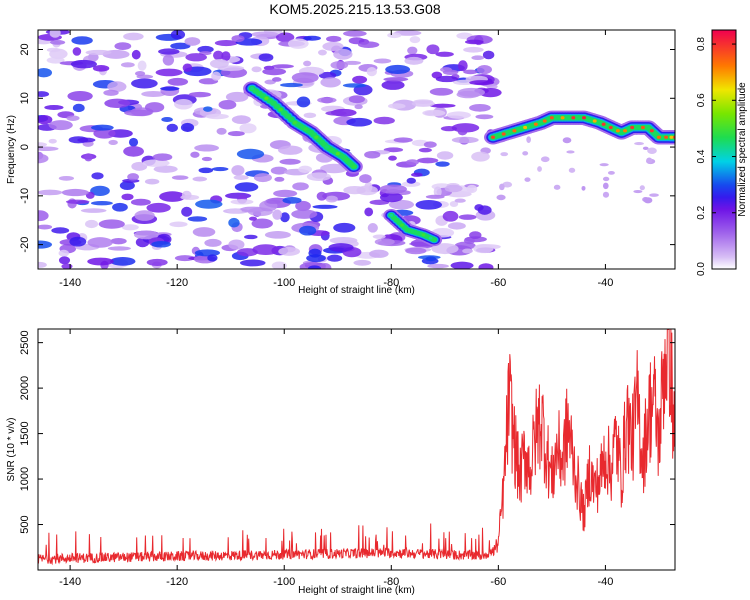  What do you see at coordinates (413, 227) in the screenshot?
I see `ridge` at bounding box center [413, 227].